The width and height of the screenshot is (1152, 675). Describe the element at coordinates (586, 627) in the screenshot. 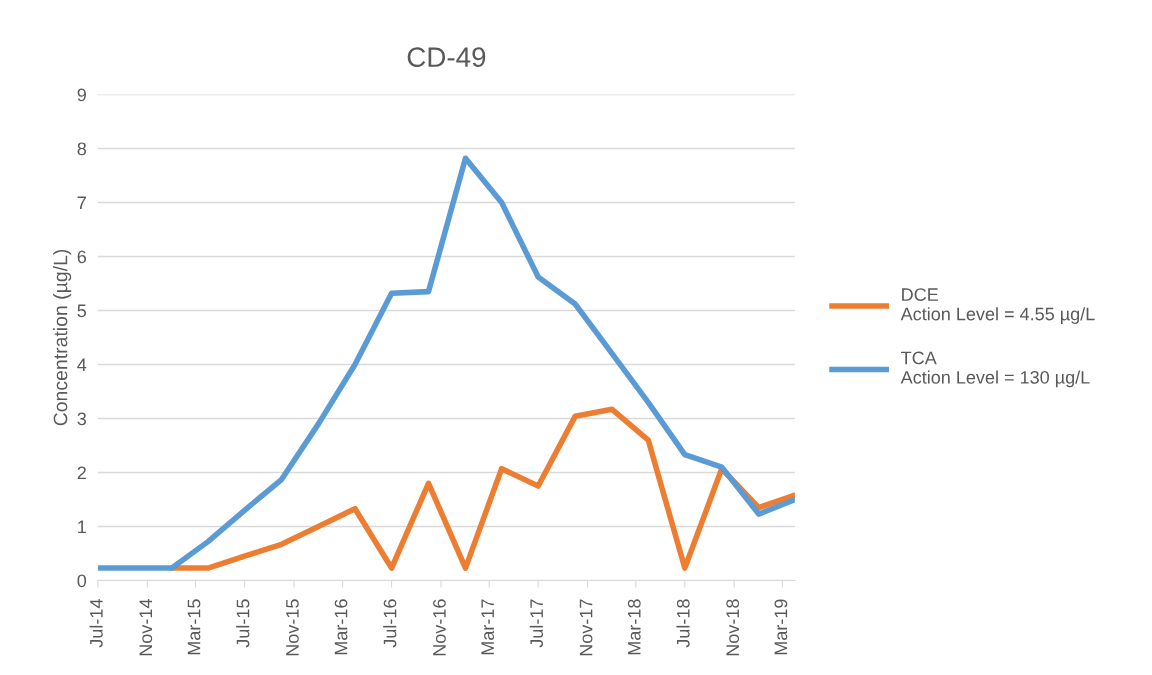

I see `x-tick-label: Nov-17` at that location.